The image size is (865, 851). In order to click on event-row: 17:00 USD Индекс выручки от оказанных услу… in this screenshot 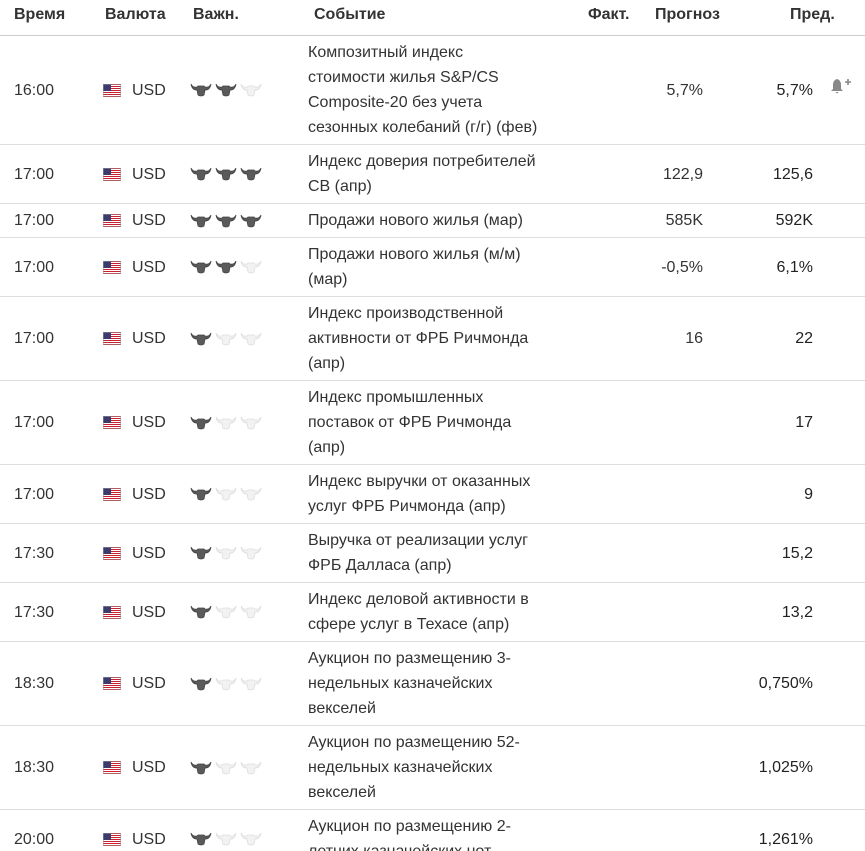, I will do `click(432, 494)`.